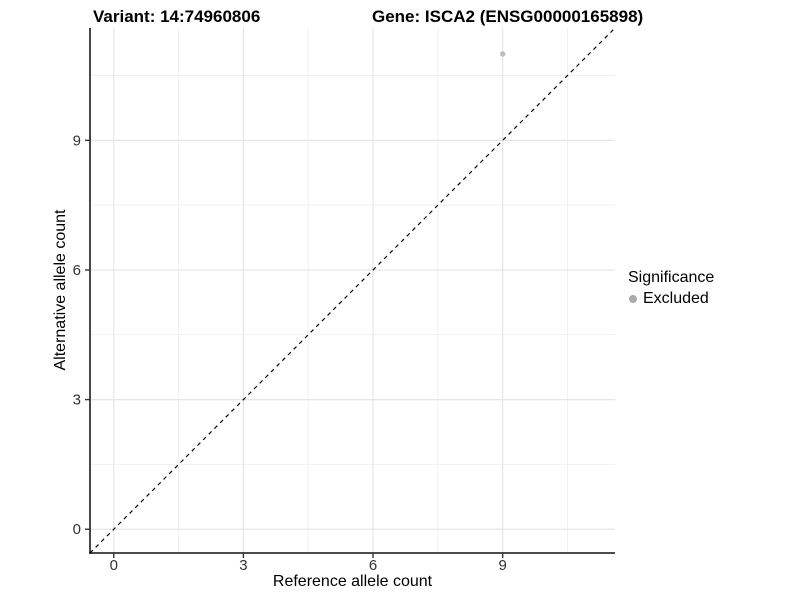 The height and width of the screenshot is (600, 800). What do you see at coordinates (508, 16) in the screenshot?
I see `gene-title: Gene: ISCA2 (ENSG00000165898)` at bounding box center [508, 16].